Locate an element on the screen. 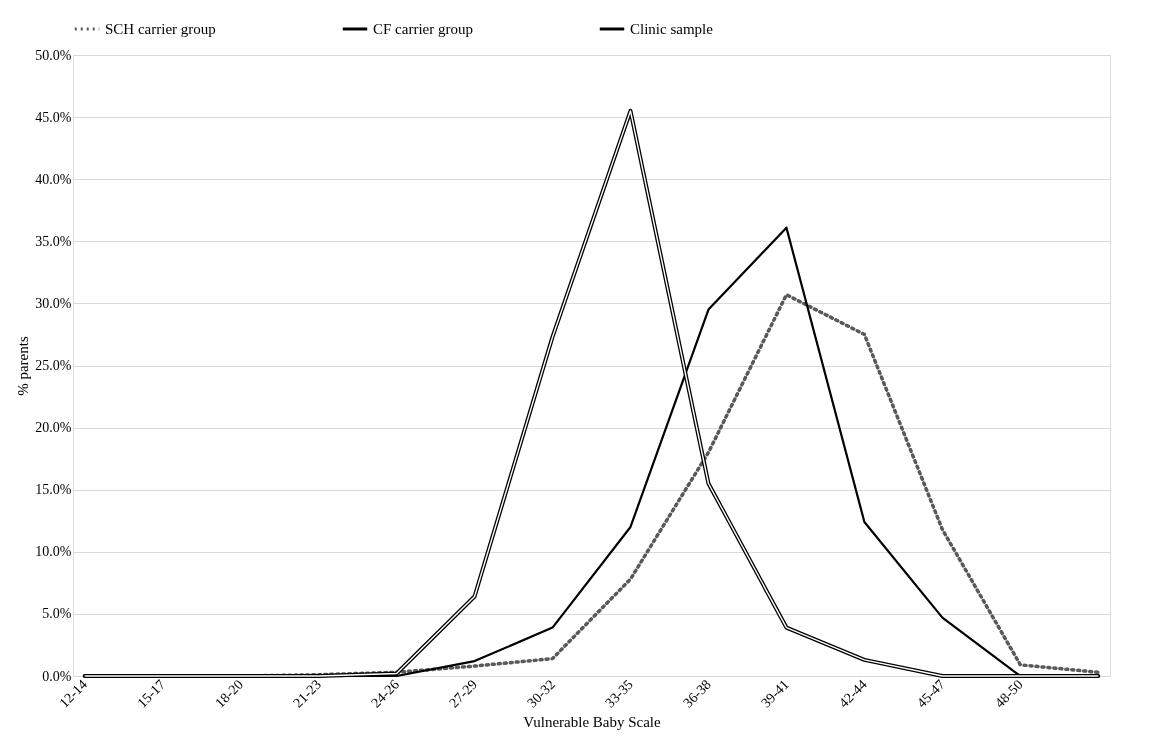 This screenshot has height=756, width=1153. y-tick-label: 5.0% is located at coordinates (57, 614).